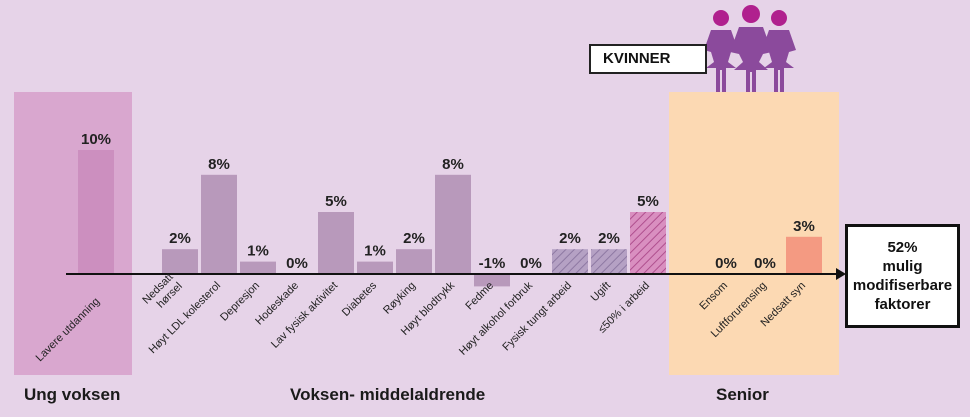  Describe the element at coordinates (336, 201) in the screenshot. I see `data-label-5: 5%` at that location.